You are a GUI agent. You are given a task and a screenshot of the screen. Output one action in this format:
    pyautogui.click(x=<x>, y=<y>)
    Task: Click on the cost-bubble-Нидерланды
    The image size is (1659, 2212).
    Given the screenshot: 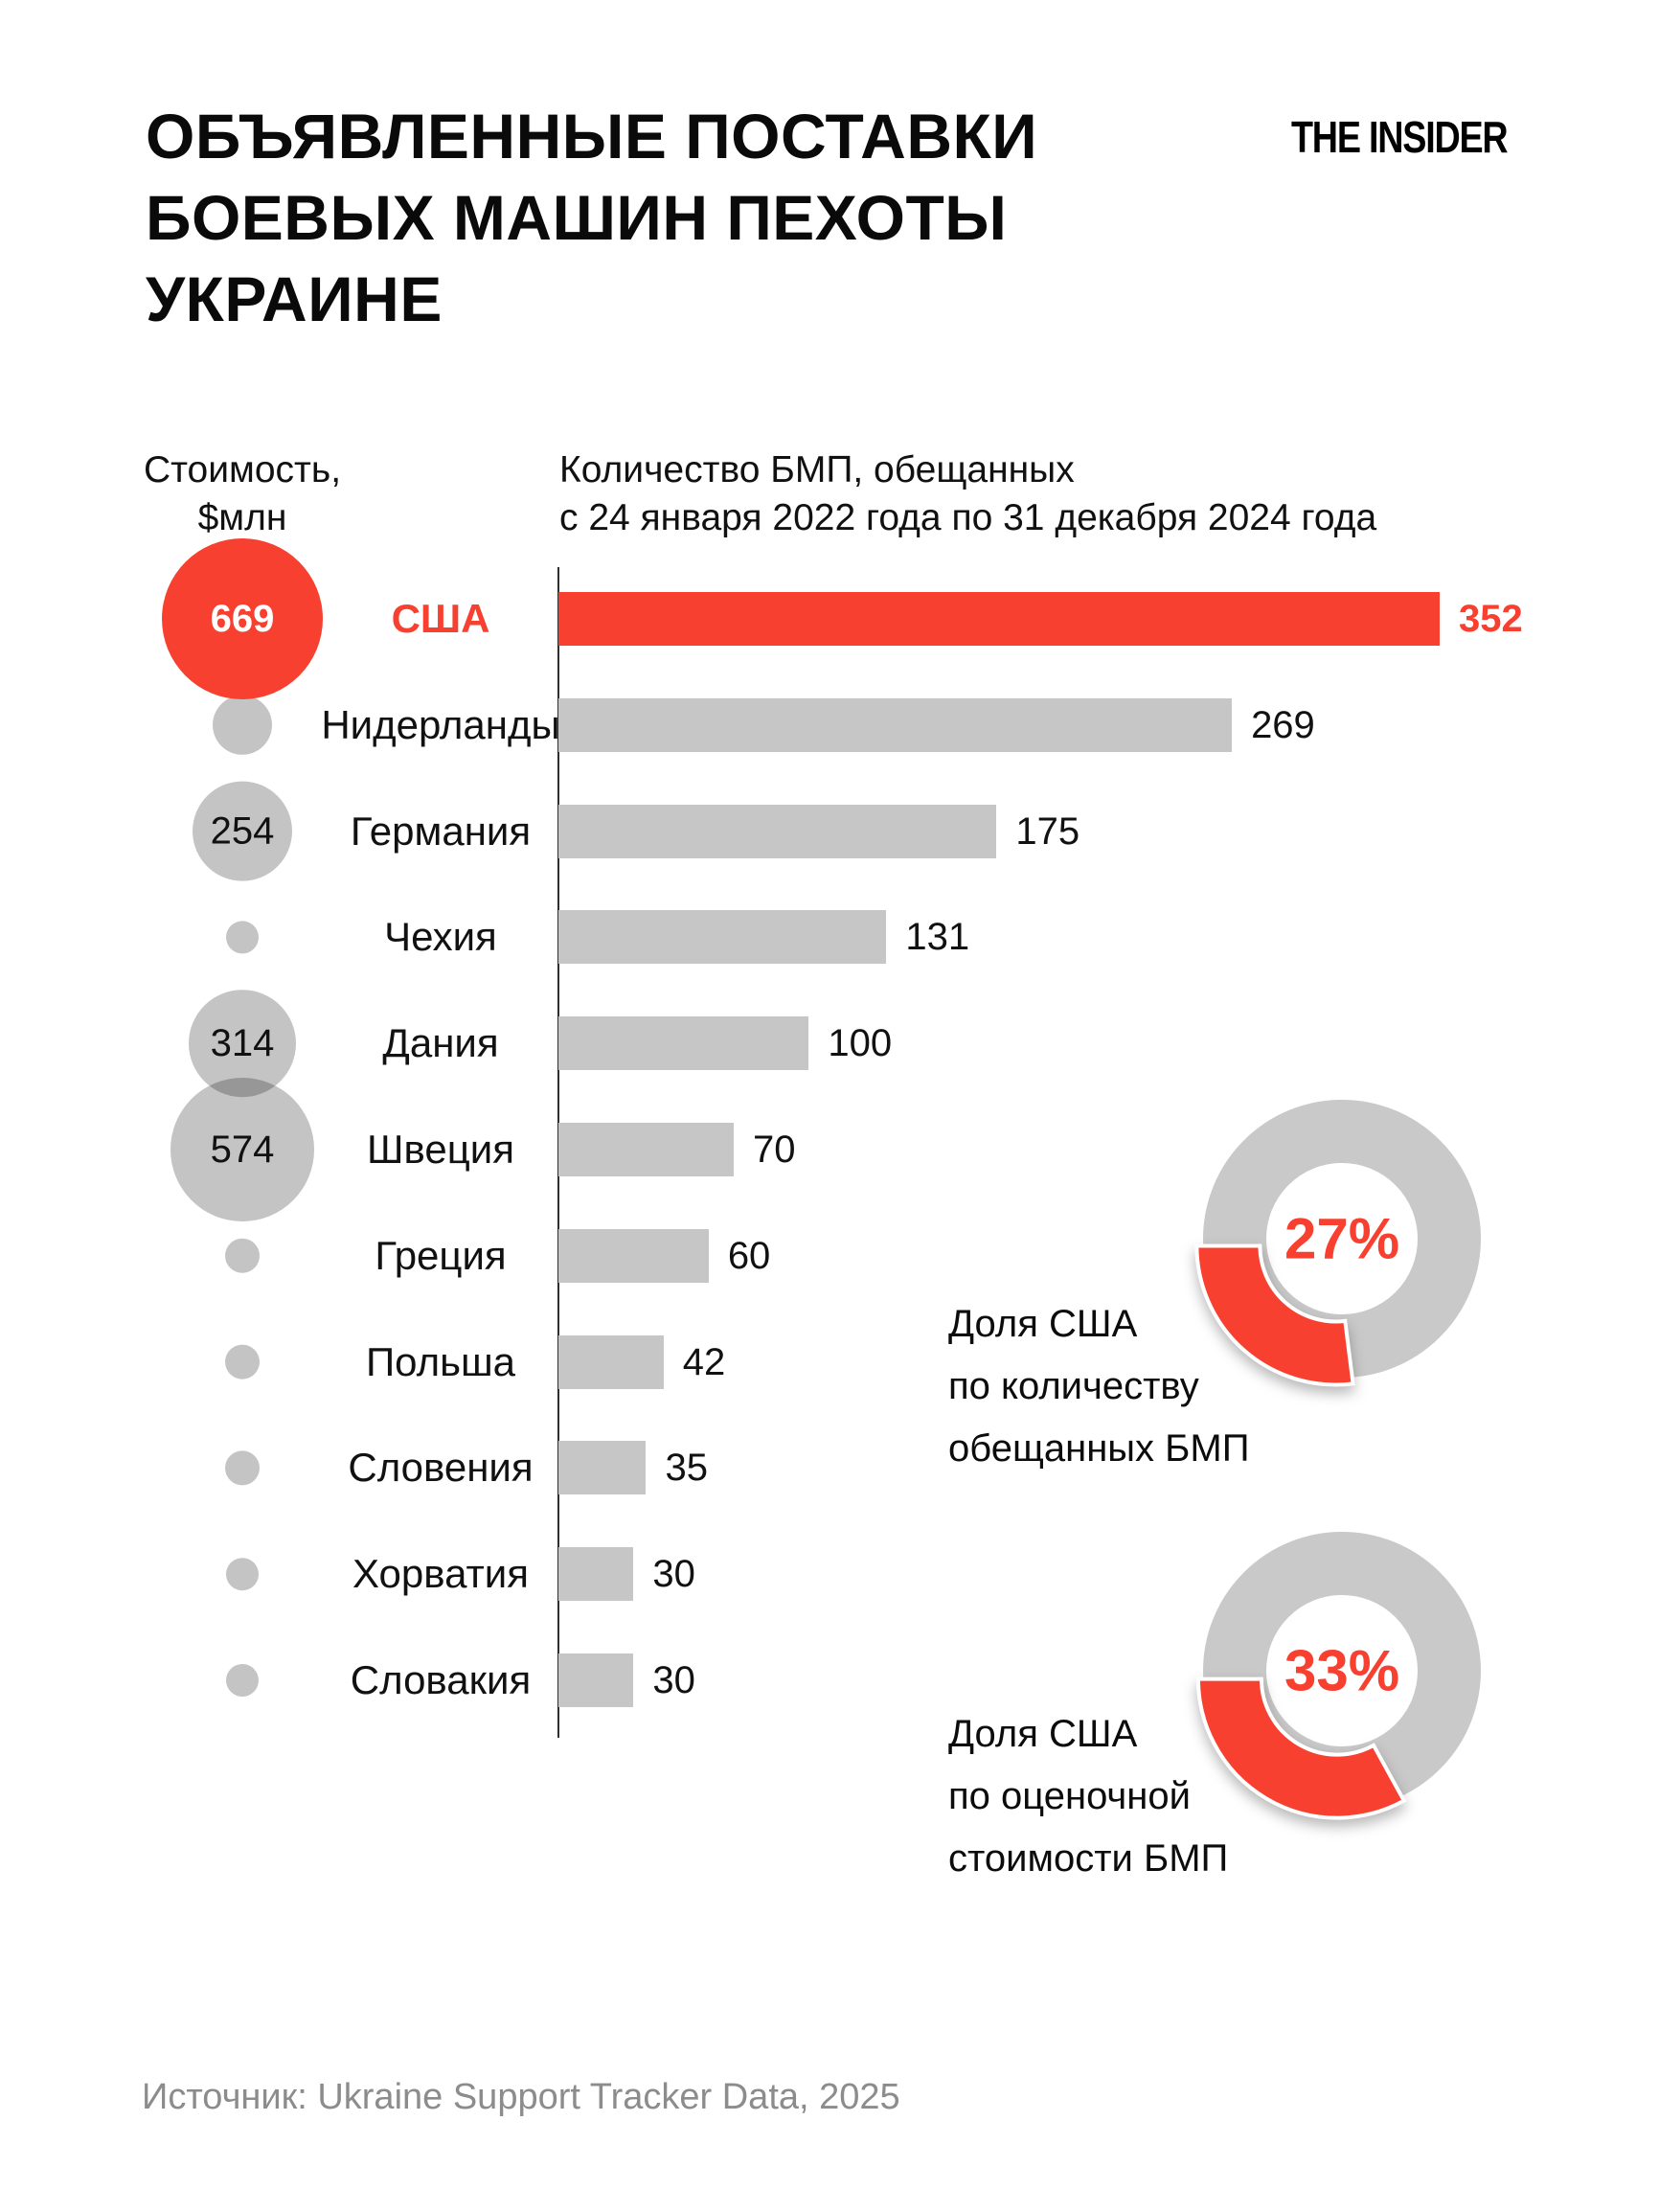 What is the action you would take?
    pyautogui.click(x=242, y=725)
    